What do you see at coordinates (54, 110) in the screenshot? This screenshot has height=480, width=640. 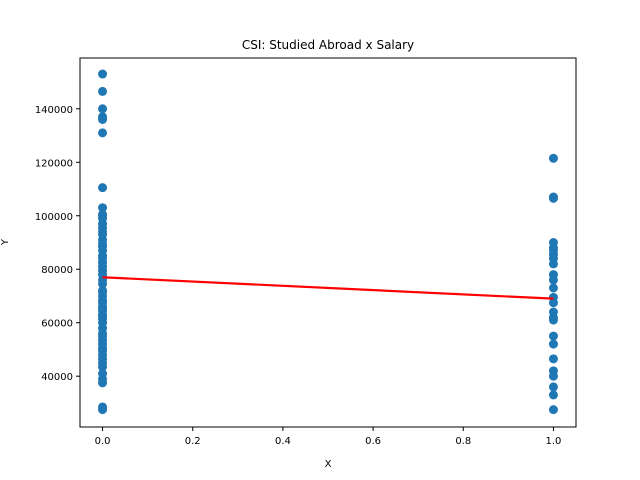 I see `y-tick-label: 140000` at bounding box center [54, 110].